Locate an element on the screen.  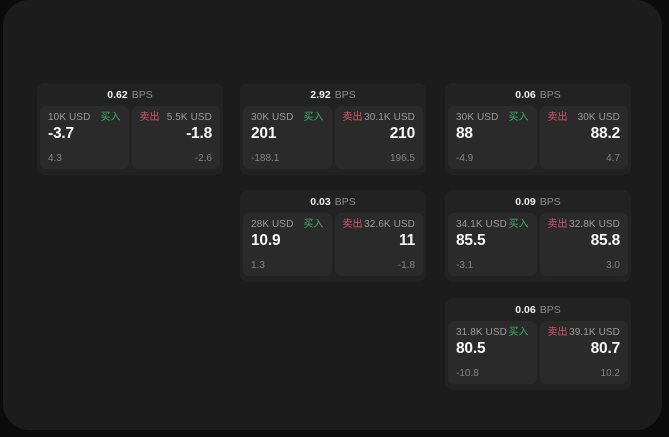
buy-notional: 34.1K USD is located at coordinates (481, 224).